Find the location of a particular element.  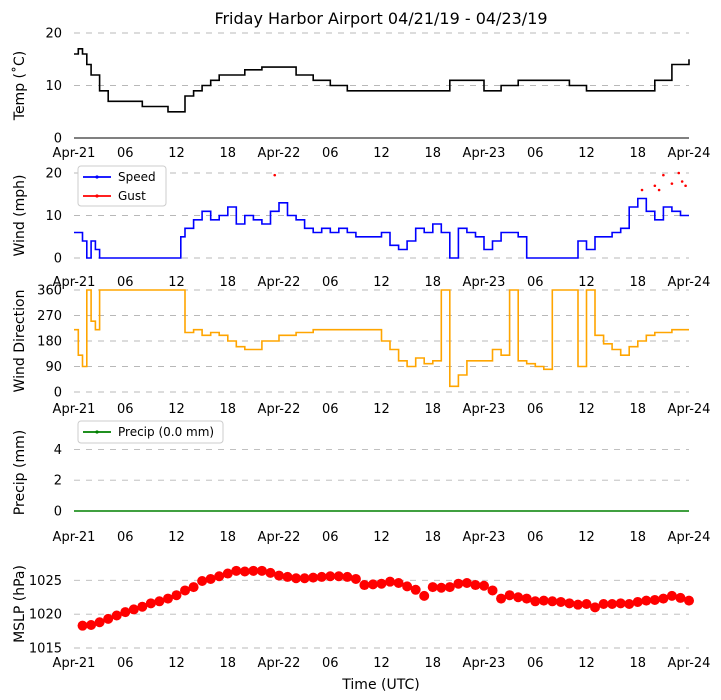

legend-label: Gust is located at coordinates (132, 196).